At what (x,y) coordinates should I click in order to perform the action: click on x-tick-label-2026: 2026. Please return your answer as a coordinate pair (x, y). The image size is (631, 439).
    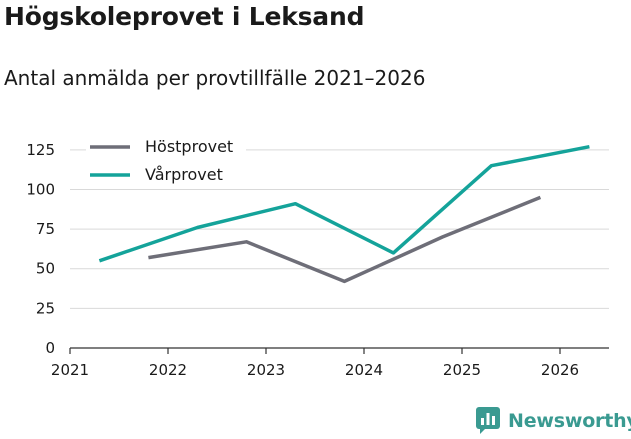
    Looking at the image, I should click on (560, 370).